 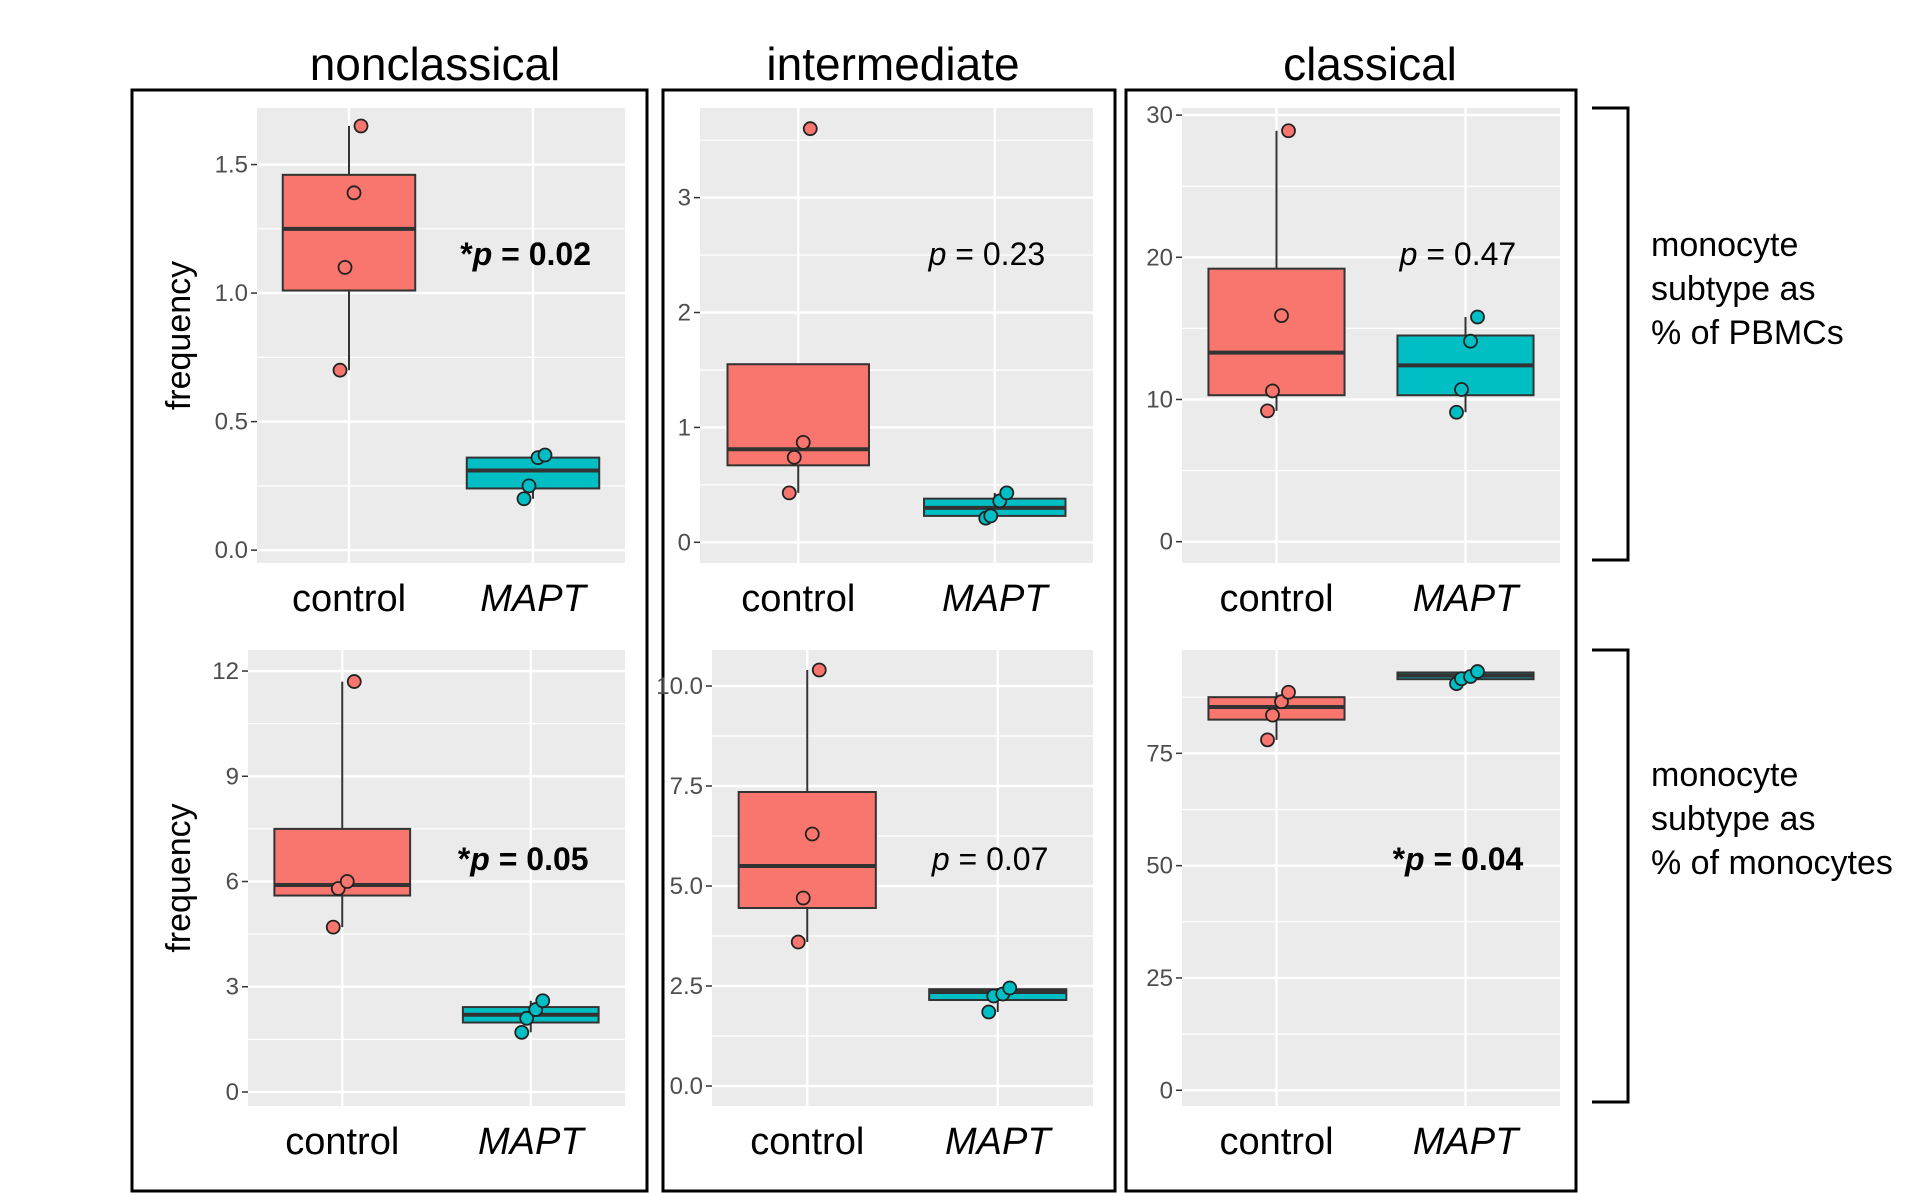 I want to click on panel-classical-pbmcs: 0 10 20 30 control MAPT p = 0.47, so click(x=1353, y=361).